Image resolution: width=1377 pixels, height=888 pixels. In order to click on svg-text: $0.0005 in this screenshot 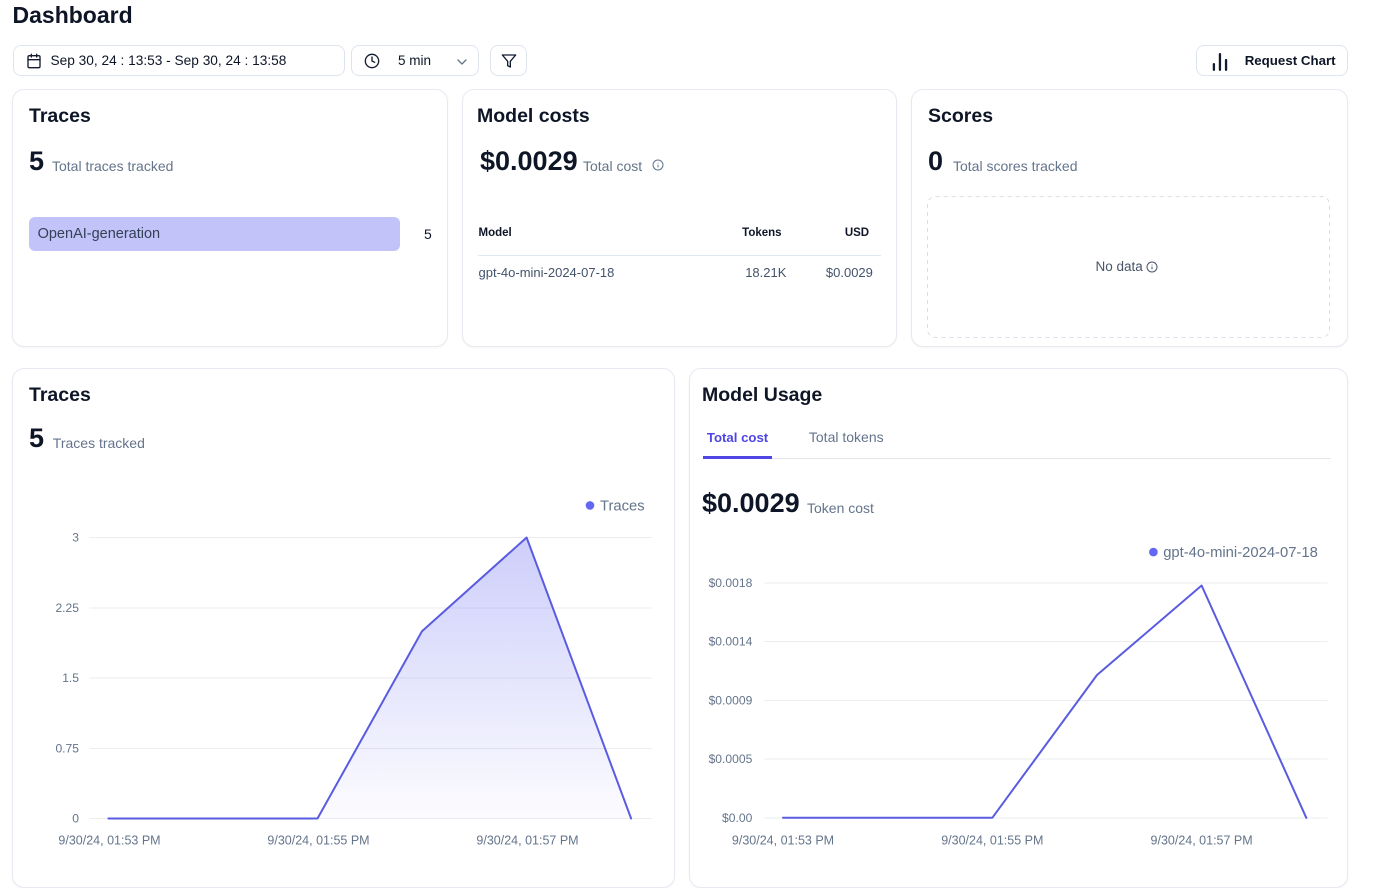, I will do `click(731, 759)`.